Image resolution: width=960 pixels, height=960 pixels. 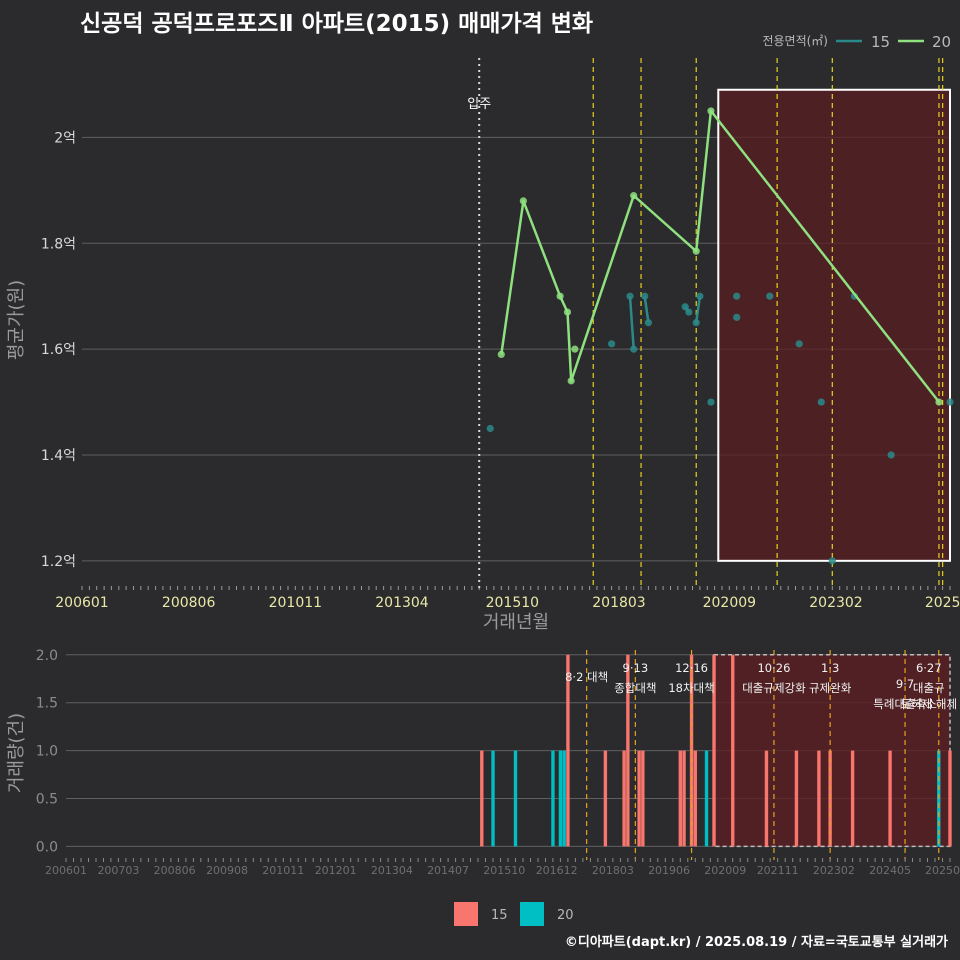 What do you see at coordinates (504, 870) in the screenshot?
I see `volume-x-tick-label: 201510` at bounding box center [504, 870].